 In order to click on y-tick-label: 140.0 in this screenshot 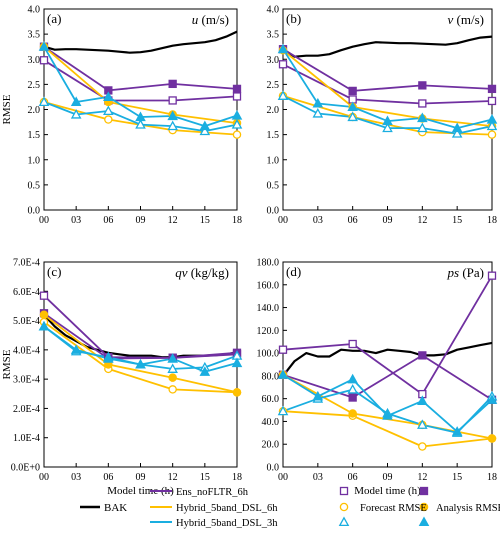, I will do `click(268, 308)`.